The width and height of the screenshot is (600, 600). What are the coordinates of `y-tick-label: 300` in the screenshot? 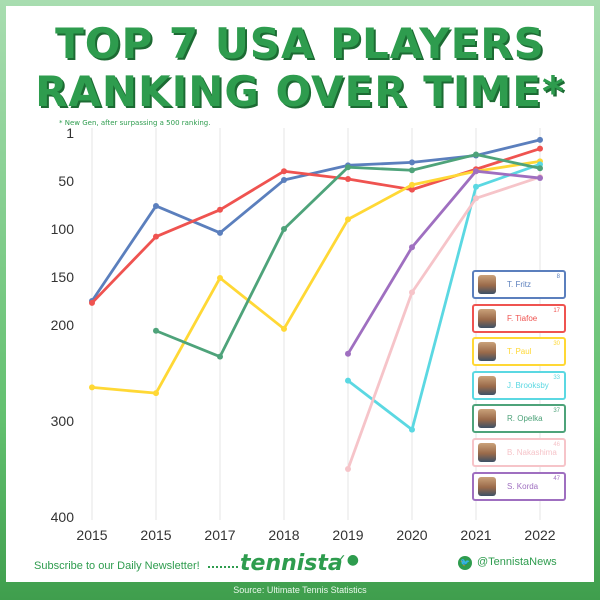 It's located at (63, 421).